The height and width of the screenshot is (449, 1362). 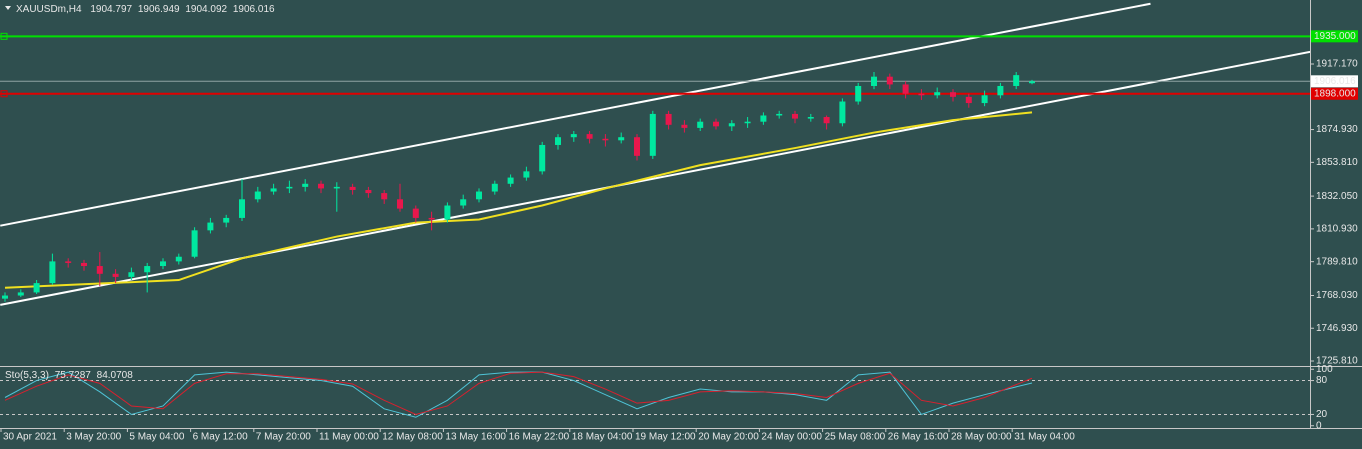 I want to click on open: 1904.797, so click(x=111, y=9).